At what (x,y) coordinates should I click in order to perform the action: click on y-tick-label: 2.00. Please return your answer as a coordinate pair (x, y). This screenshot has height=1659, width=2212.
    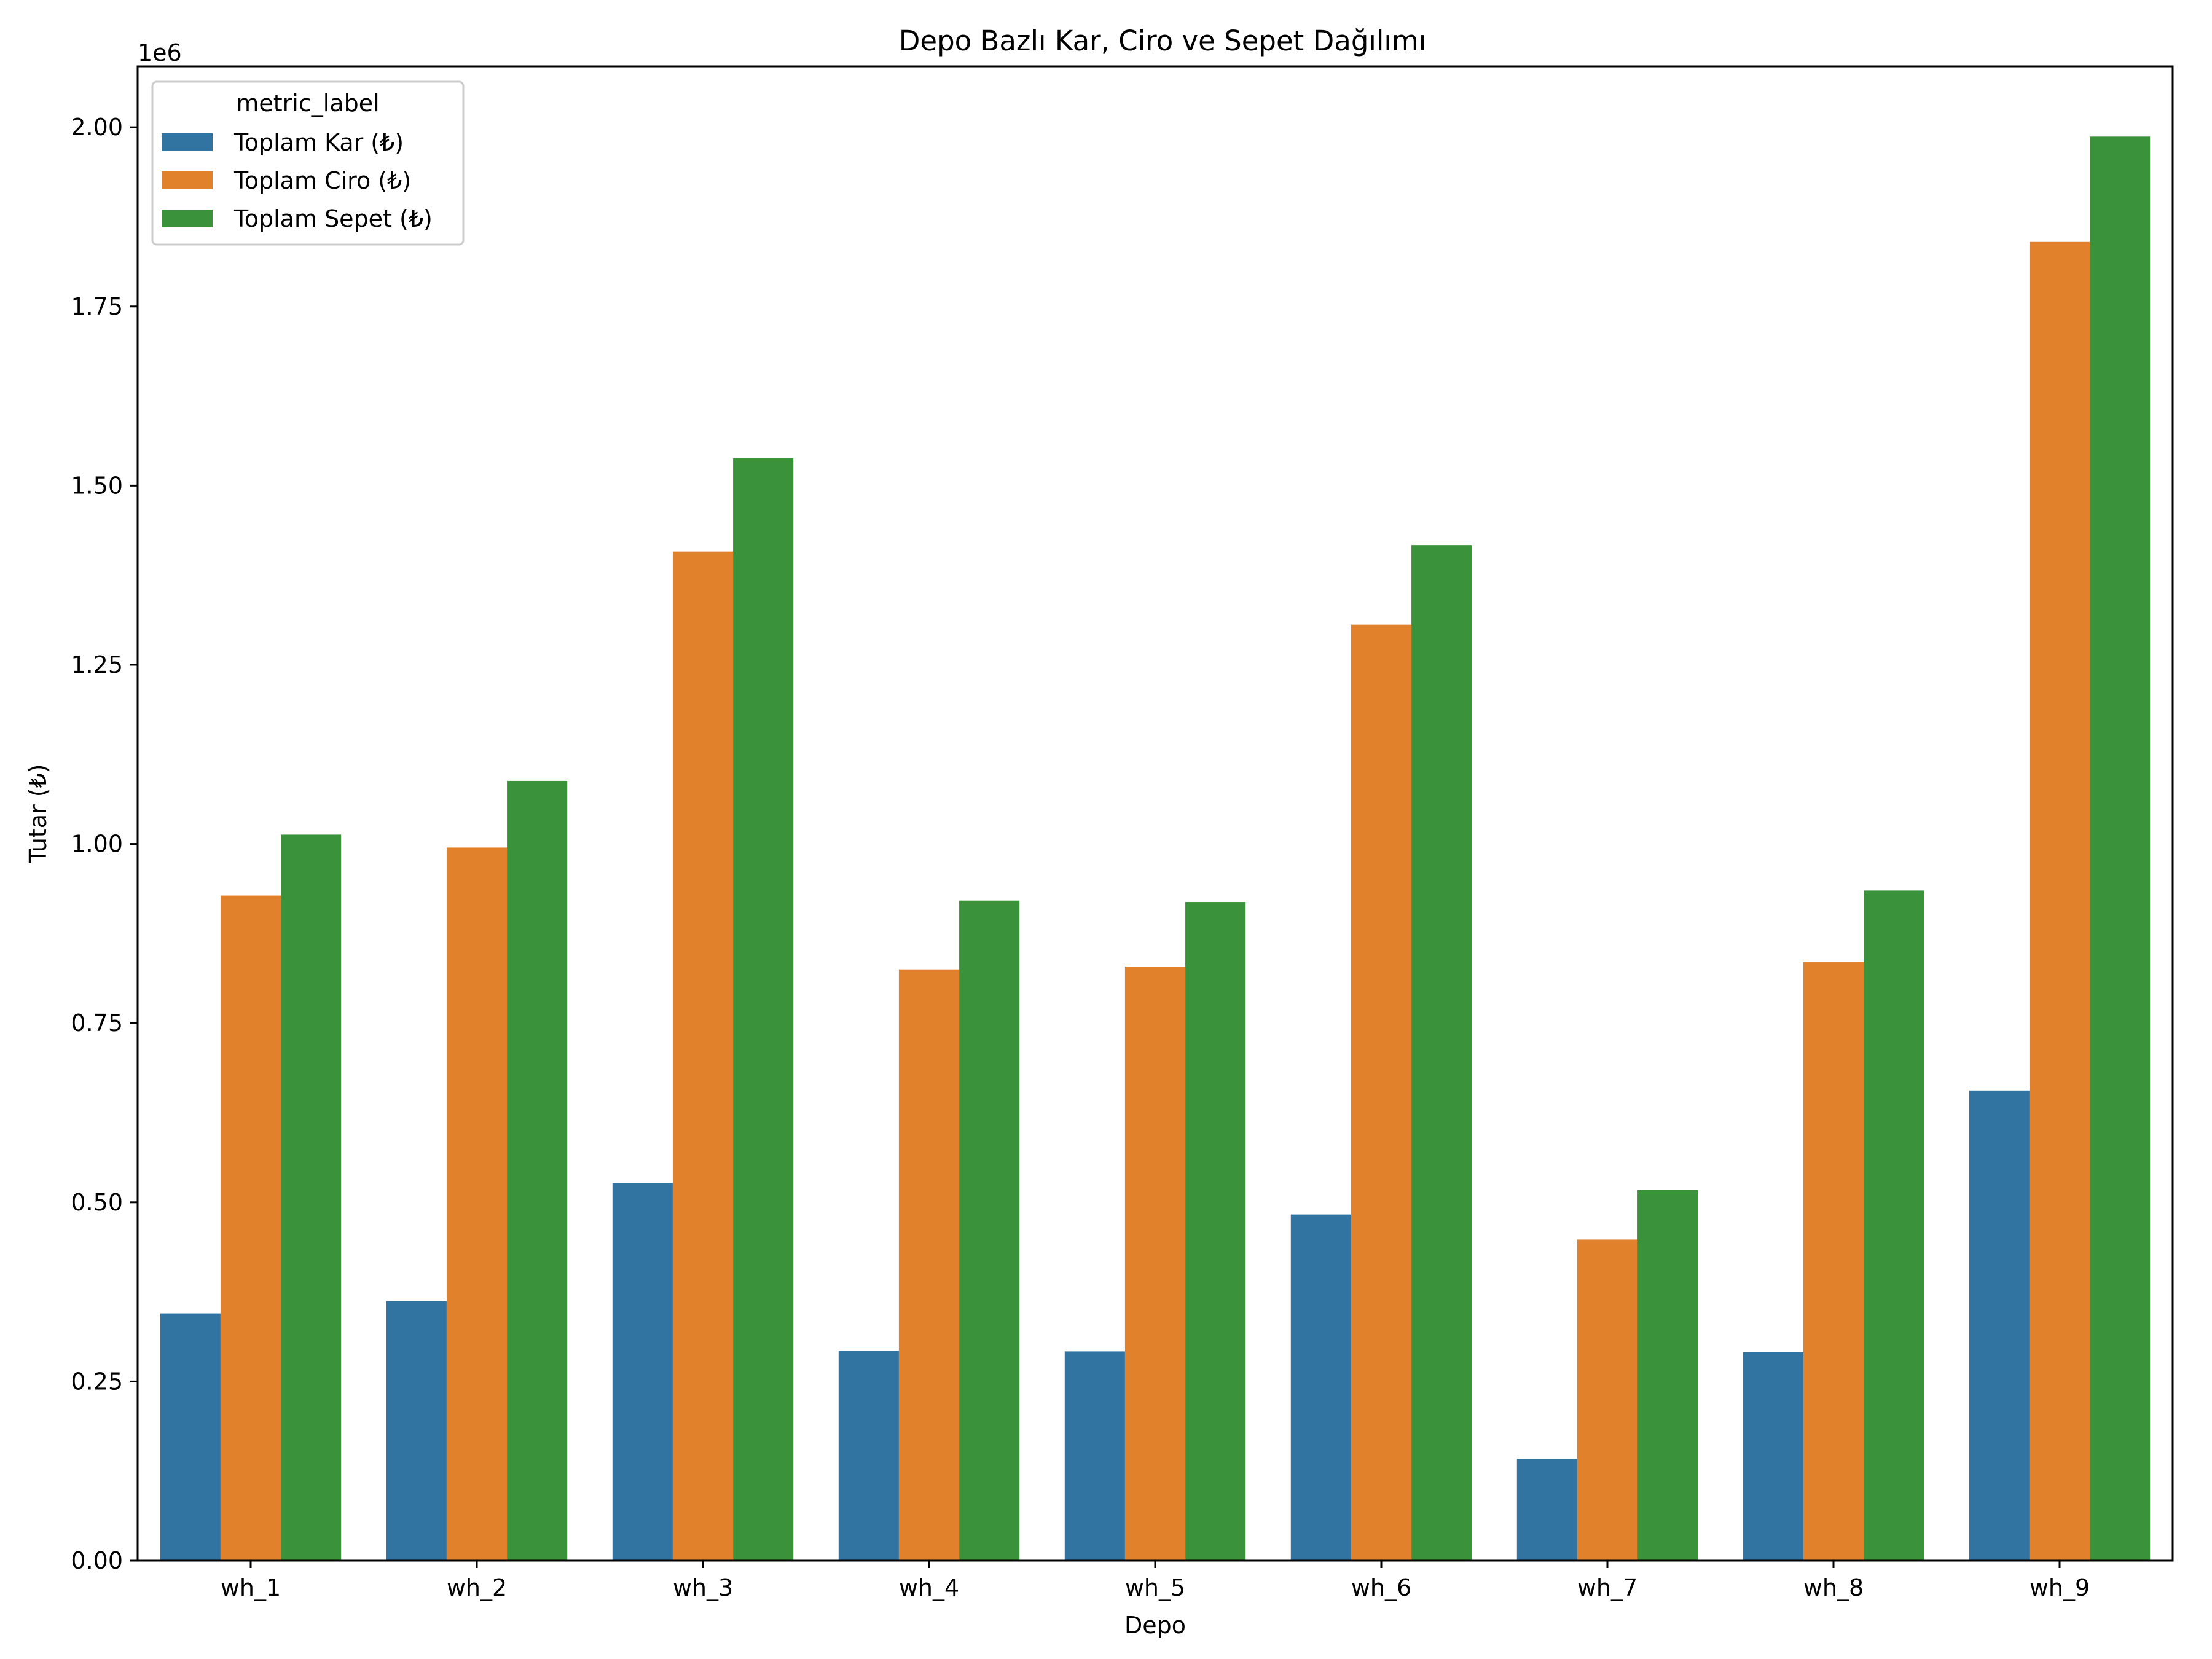
    Looking at the image, I should click on (97, 127).